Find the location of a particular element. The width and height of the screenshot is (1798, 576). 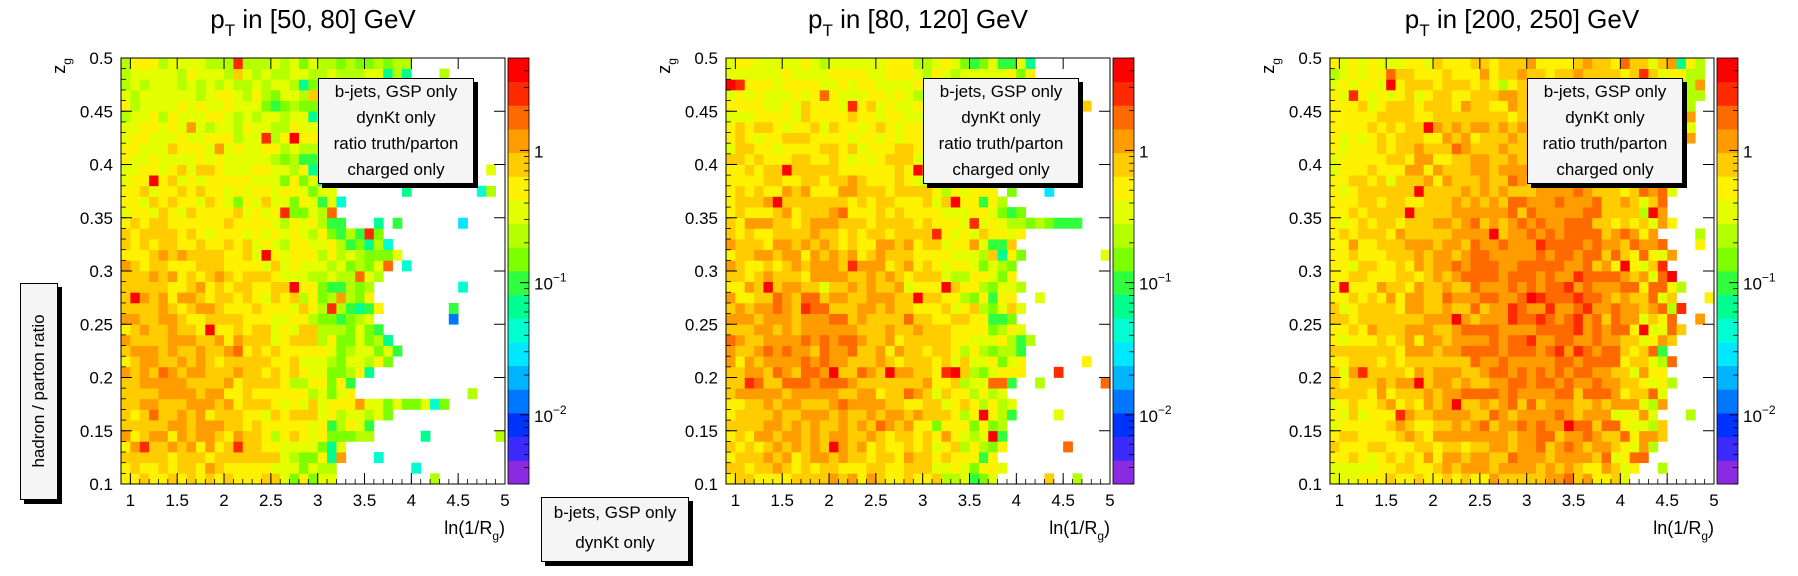

y-tick-label: 0.5 is located at coordinates (101, 58).